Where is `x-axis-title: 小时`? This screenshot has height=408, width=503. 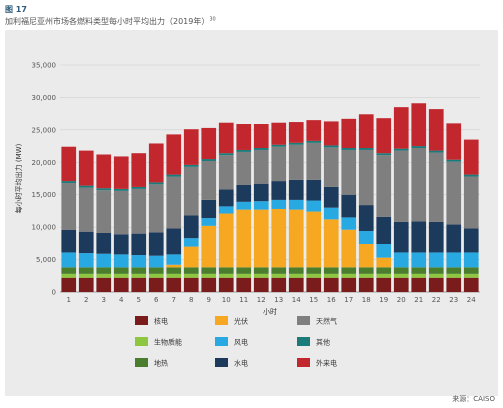 x-axis-title: 小时 is located at coordinates (270, 311).